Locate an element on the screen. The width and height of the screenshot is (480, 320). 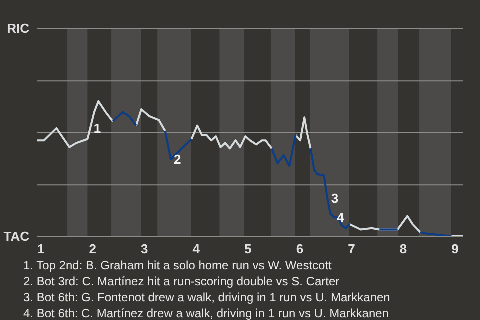
x-tick-label: 7 is located at coordinates (352, 249).